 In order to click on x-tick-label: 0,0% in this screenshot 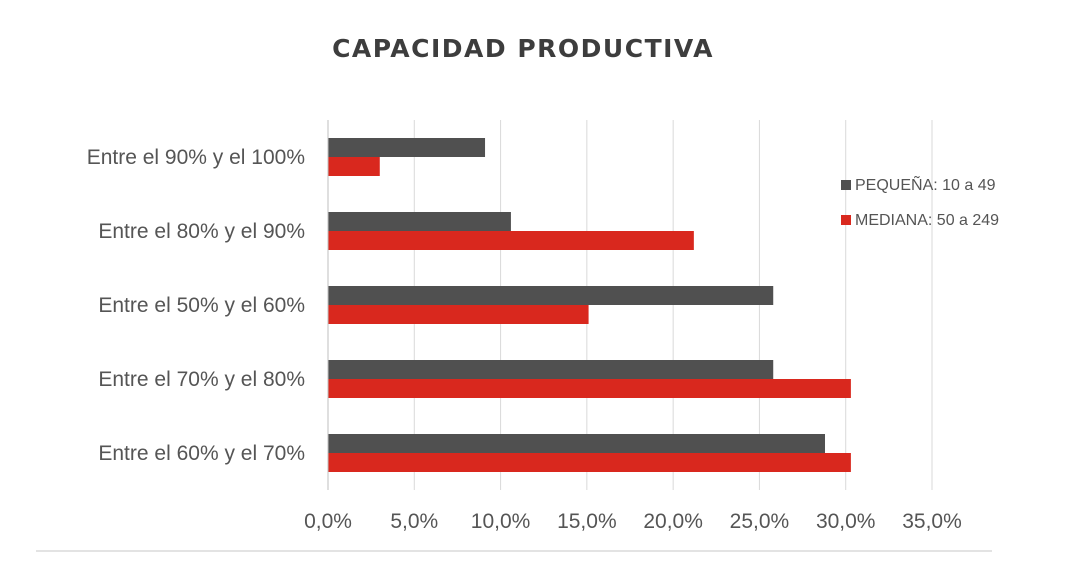, I will do `click(328, 521)`.